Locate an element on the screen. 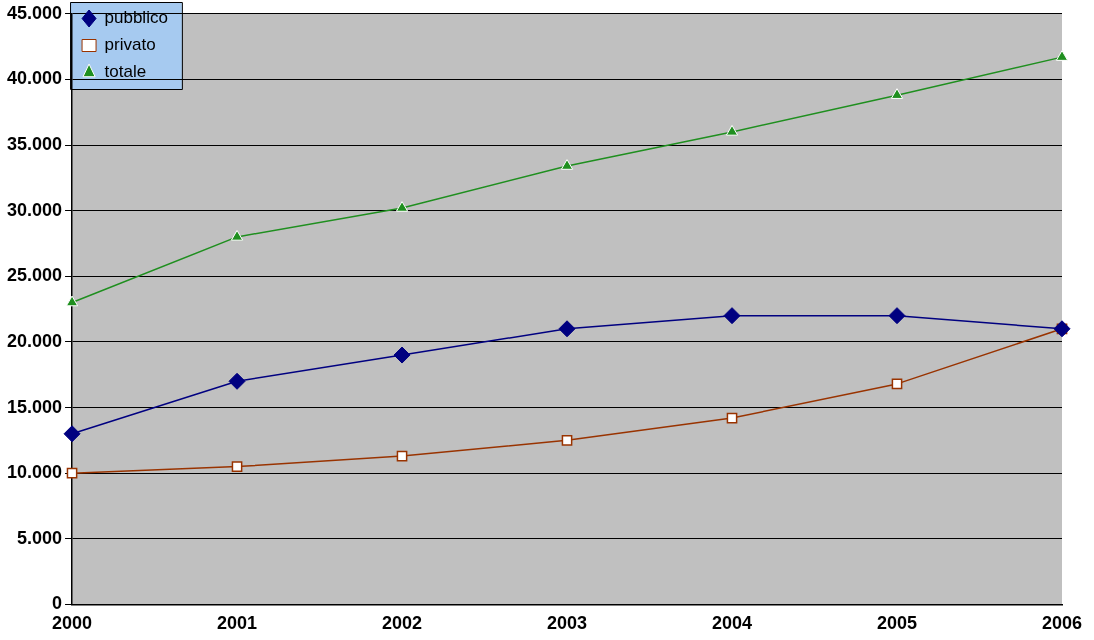 Image resolution: width=1094 pixels, height=640 pixels. y-tick-label: 45.000 is located at coordinates (34, 12).